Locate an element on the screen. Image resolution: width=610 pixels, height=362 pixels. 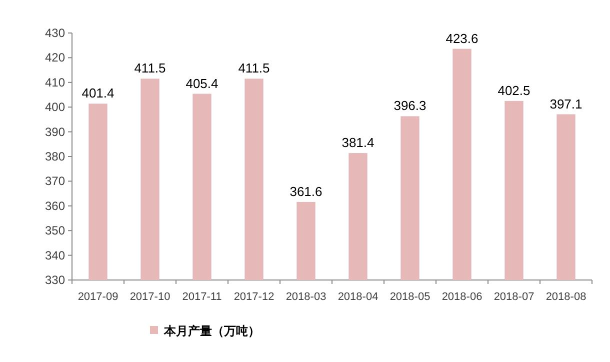
data-label: 402.5 is located at coordinates (514, 90).